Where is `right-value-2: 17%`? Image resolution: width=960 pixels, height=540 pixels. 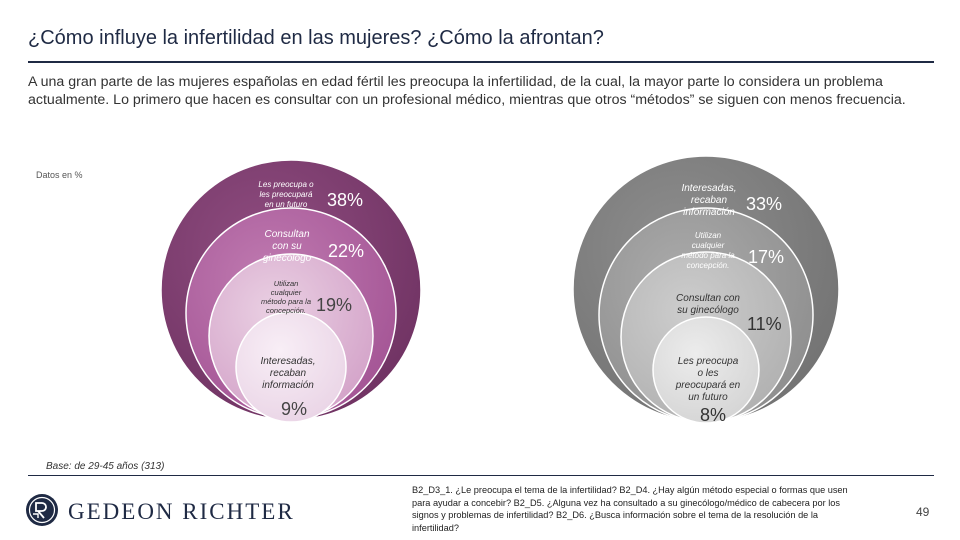 right-value-2: 17% is located at coordinates (766, 257).